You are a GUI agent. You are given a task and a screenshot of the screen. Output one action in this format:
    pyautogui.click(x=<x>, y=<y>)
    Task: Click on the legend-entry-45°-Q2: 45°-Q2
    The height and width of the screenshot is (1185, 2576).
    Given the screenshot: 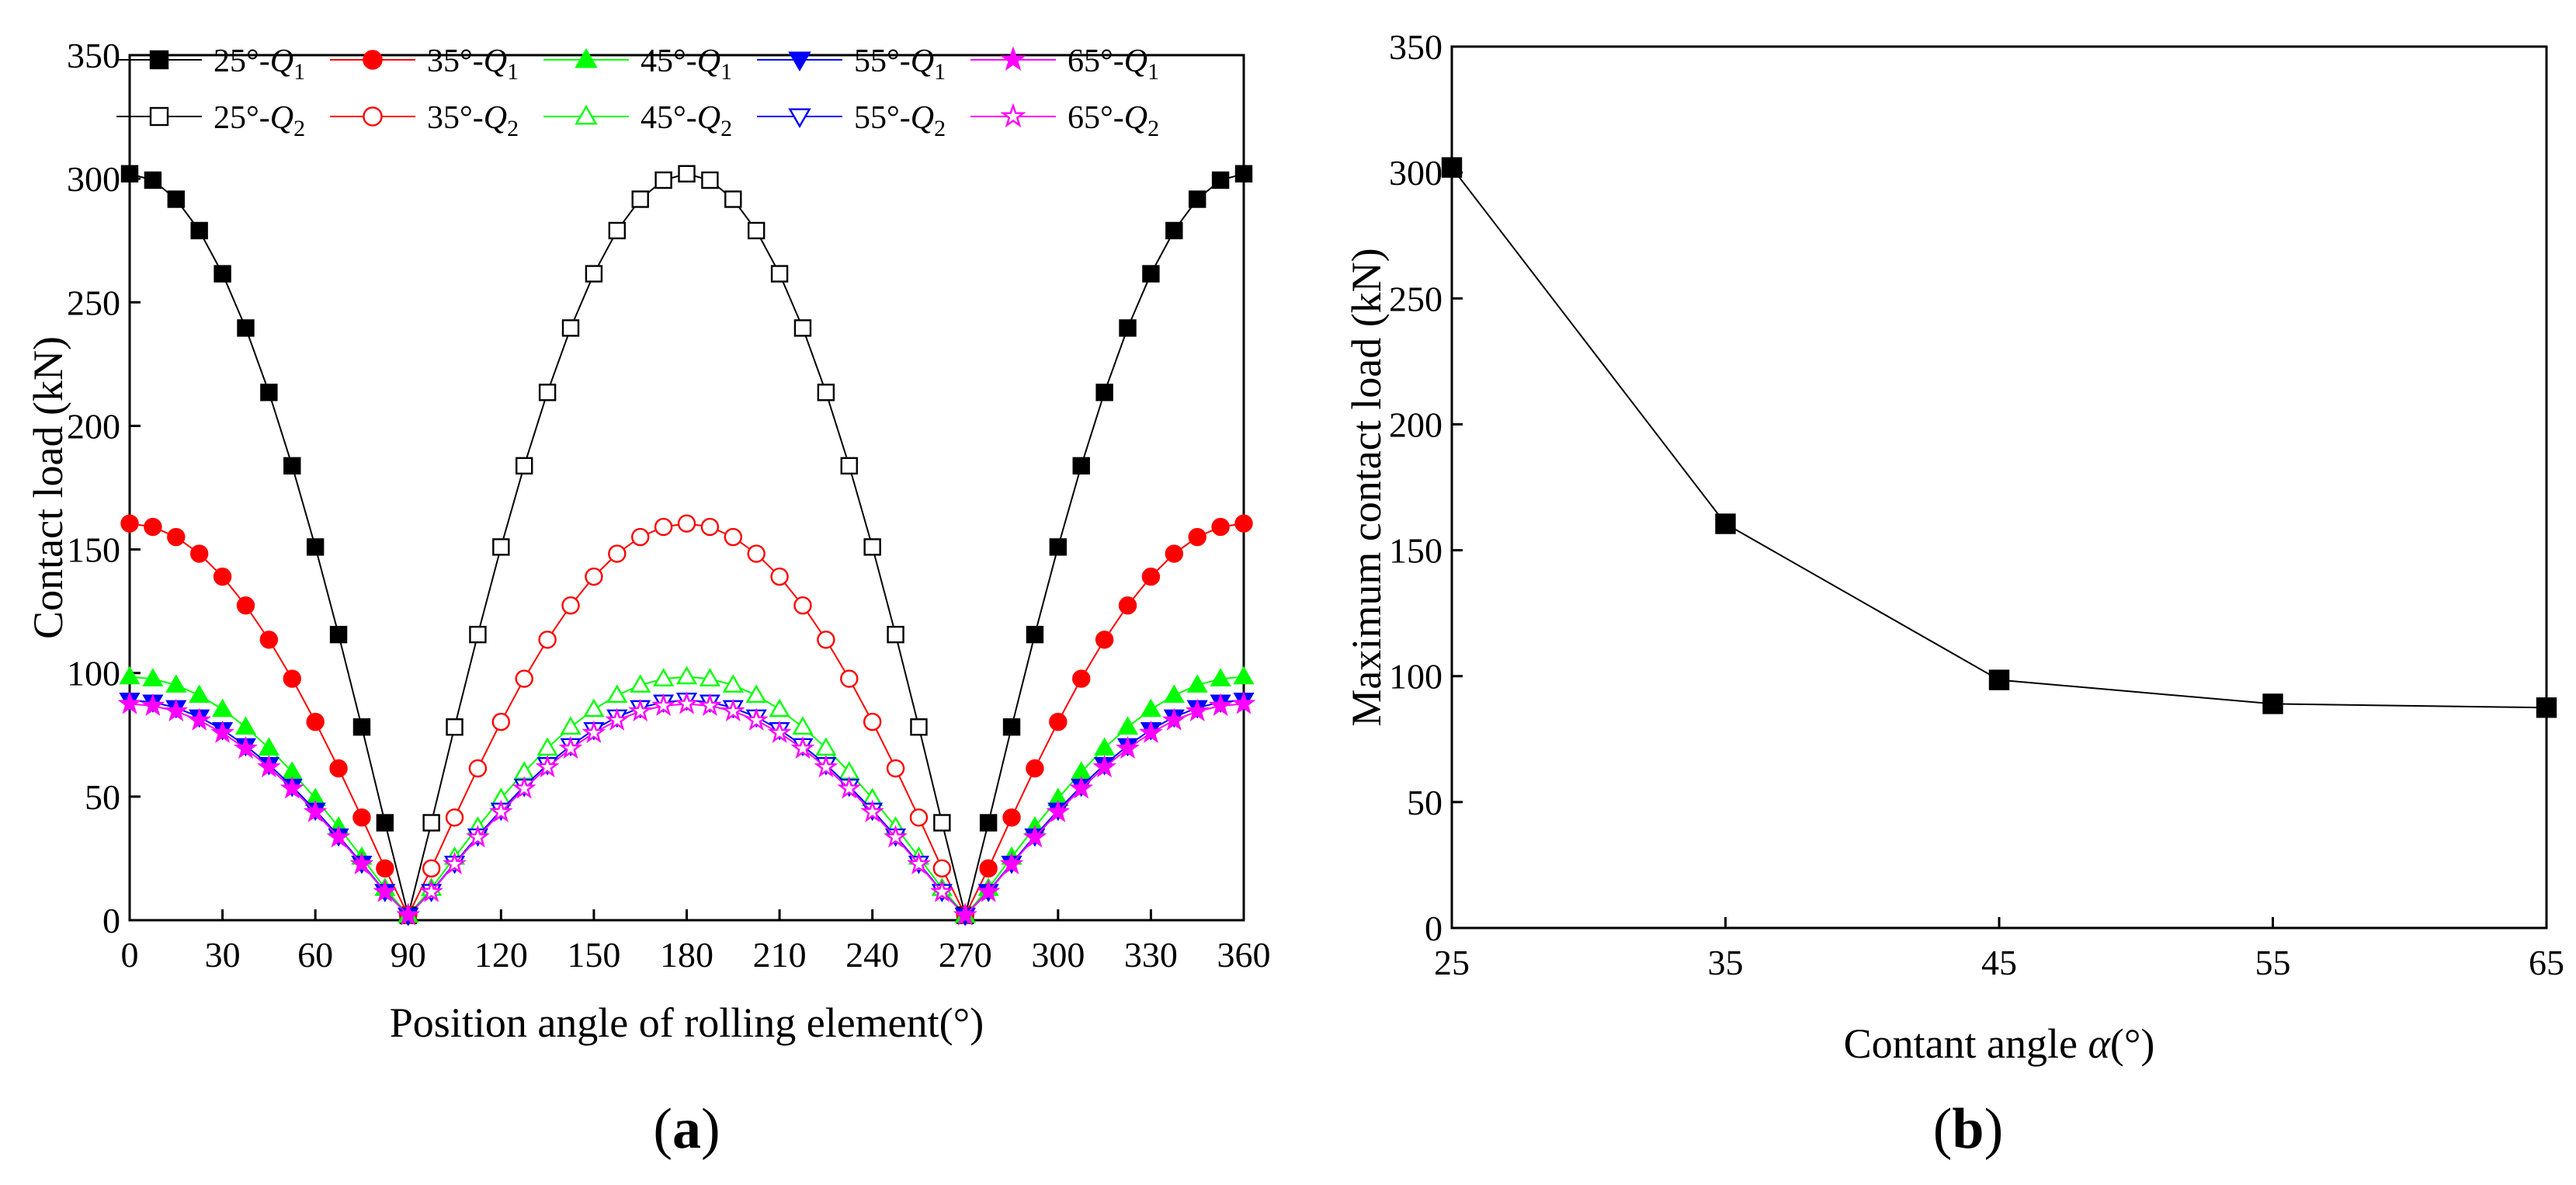 What is the action you would take?
    pyautogui.click(x=637, y=120)
    